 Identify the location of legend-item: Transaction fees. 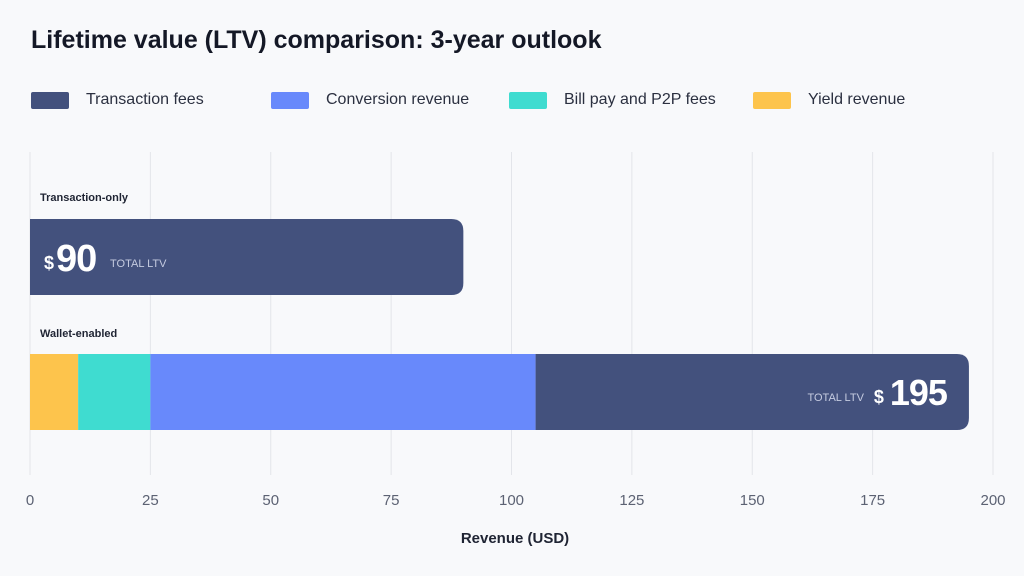
(117, 100).